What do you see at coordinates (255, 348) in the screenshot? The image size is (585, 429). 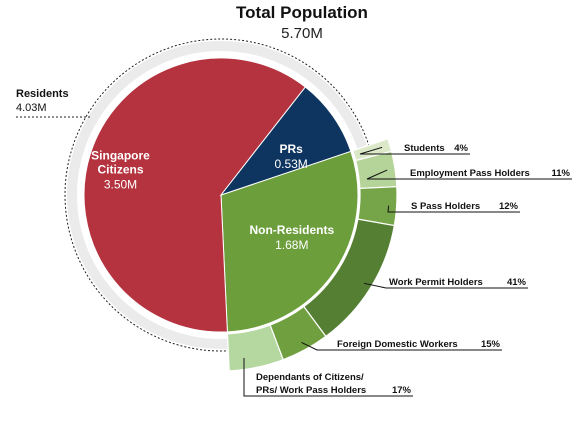 I see `dependants-of-citizens-prs-work-pass-holders-arc` at bounding box center [255, 348].